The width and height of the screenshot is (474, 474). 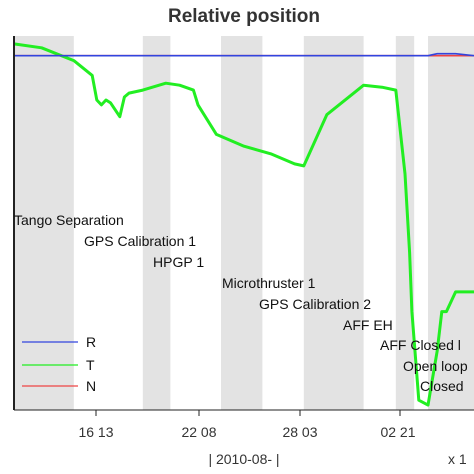 What do you see at coordinates (95, 432) in the screenshot?
I see `x-tick-label: 16 13` at bounding box center [95, 432].